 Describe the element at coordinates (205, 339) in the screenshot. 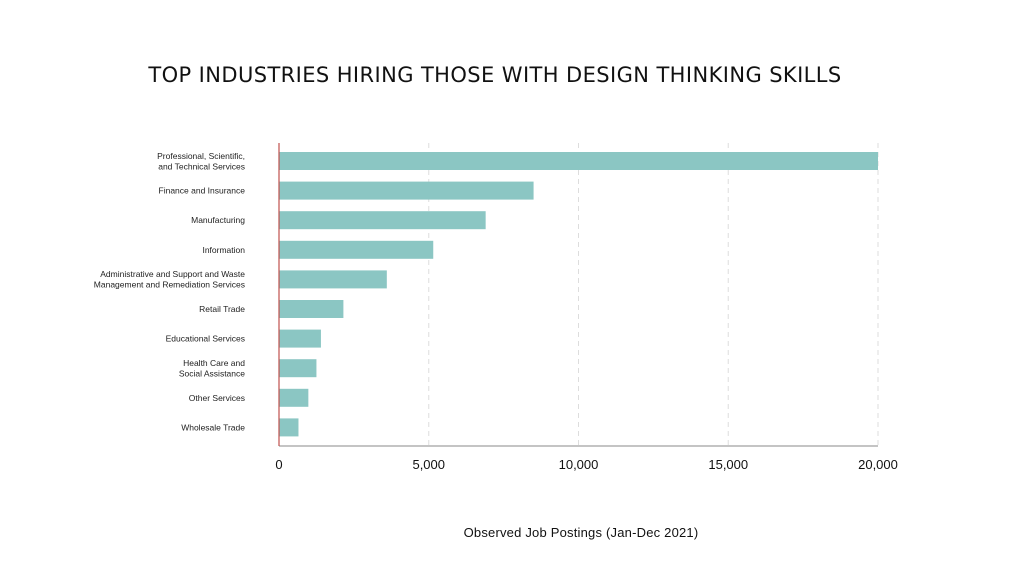

I see `category-label: Educational Services` at that location.